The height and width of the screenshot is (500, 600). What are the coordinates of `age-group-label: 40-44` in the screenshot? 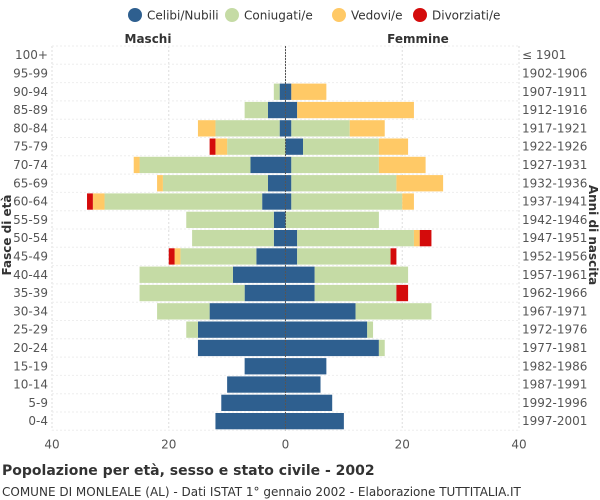 It's located at (30, 275).